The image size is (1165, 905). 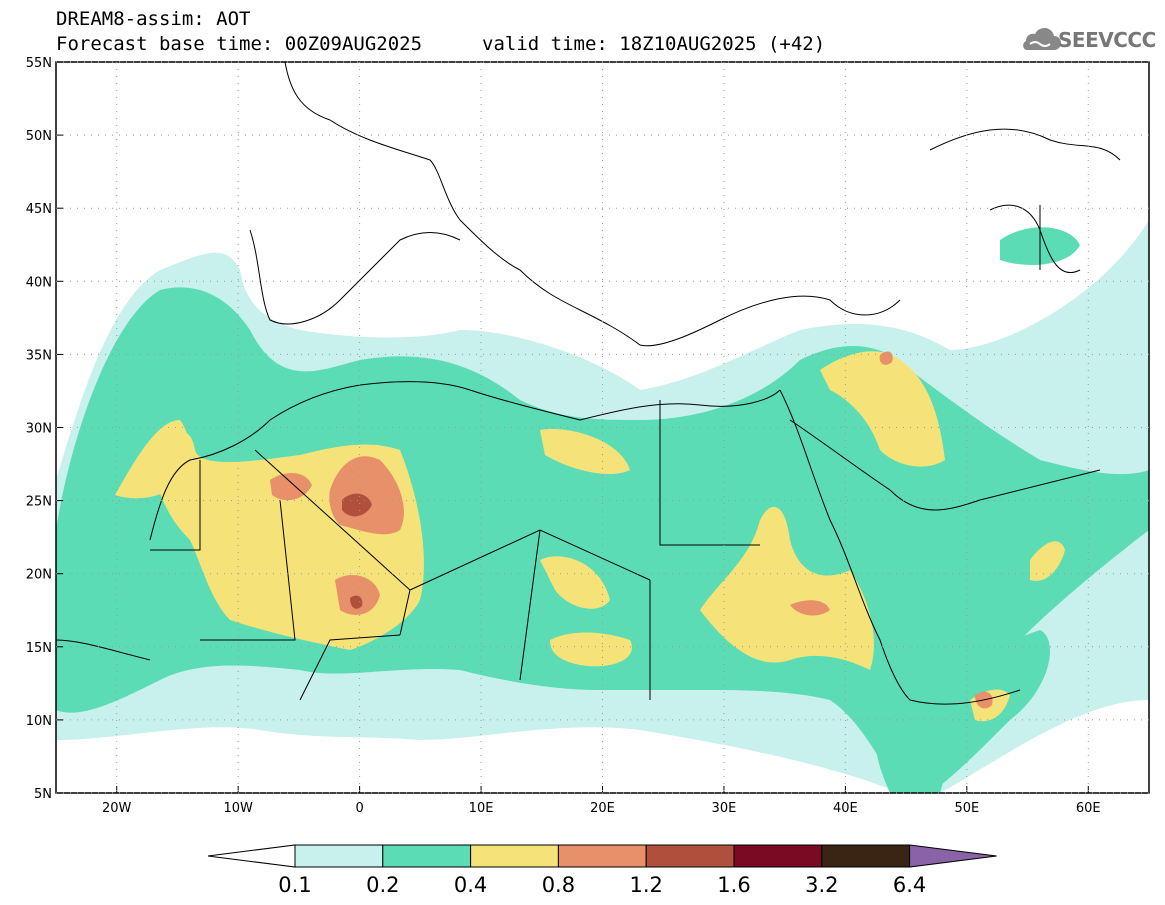 What do you see at coordinates (602, 808) in the screenshot?
I see `lon-tick-label: 20E` at bounding box center [602, 808].